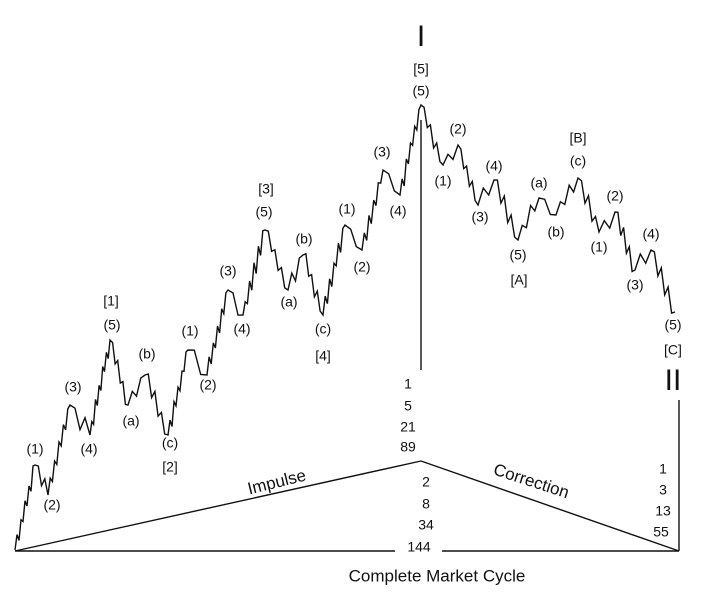 The image size is (703, 594). Describe the element at coordinates (550, 506) in the screenshot. I see `correction-line` at that location.